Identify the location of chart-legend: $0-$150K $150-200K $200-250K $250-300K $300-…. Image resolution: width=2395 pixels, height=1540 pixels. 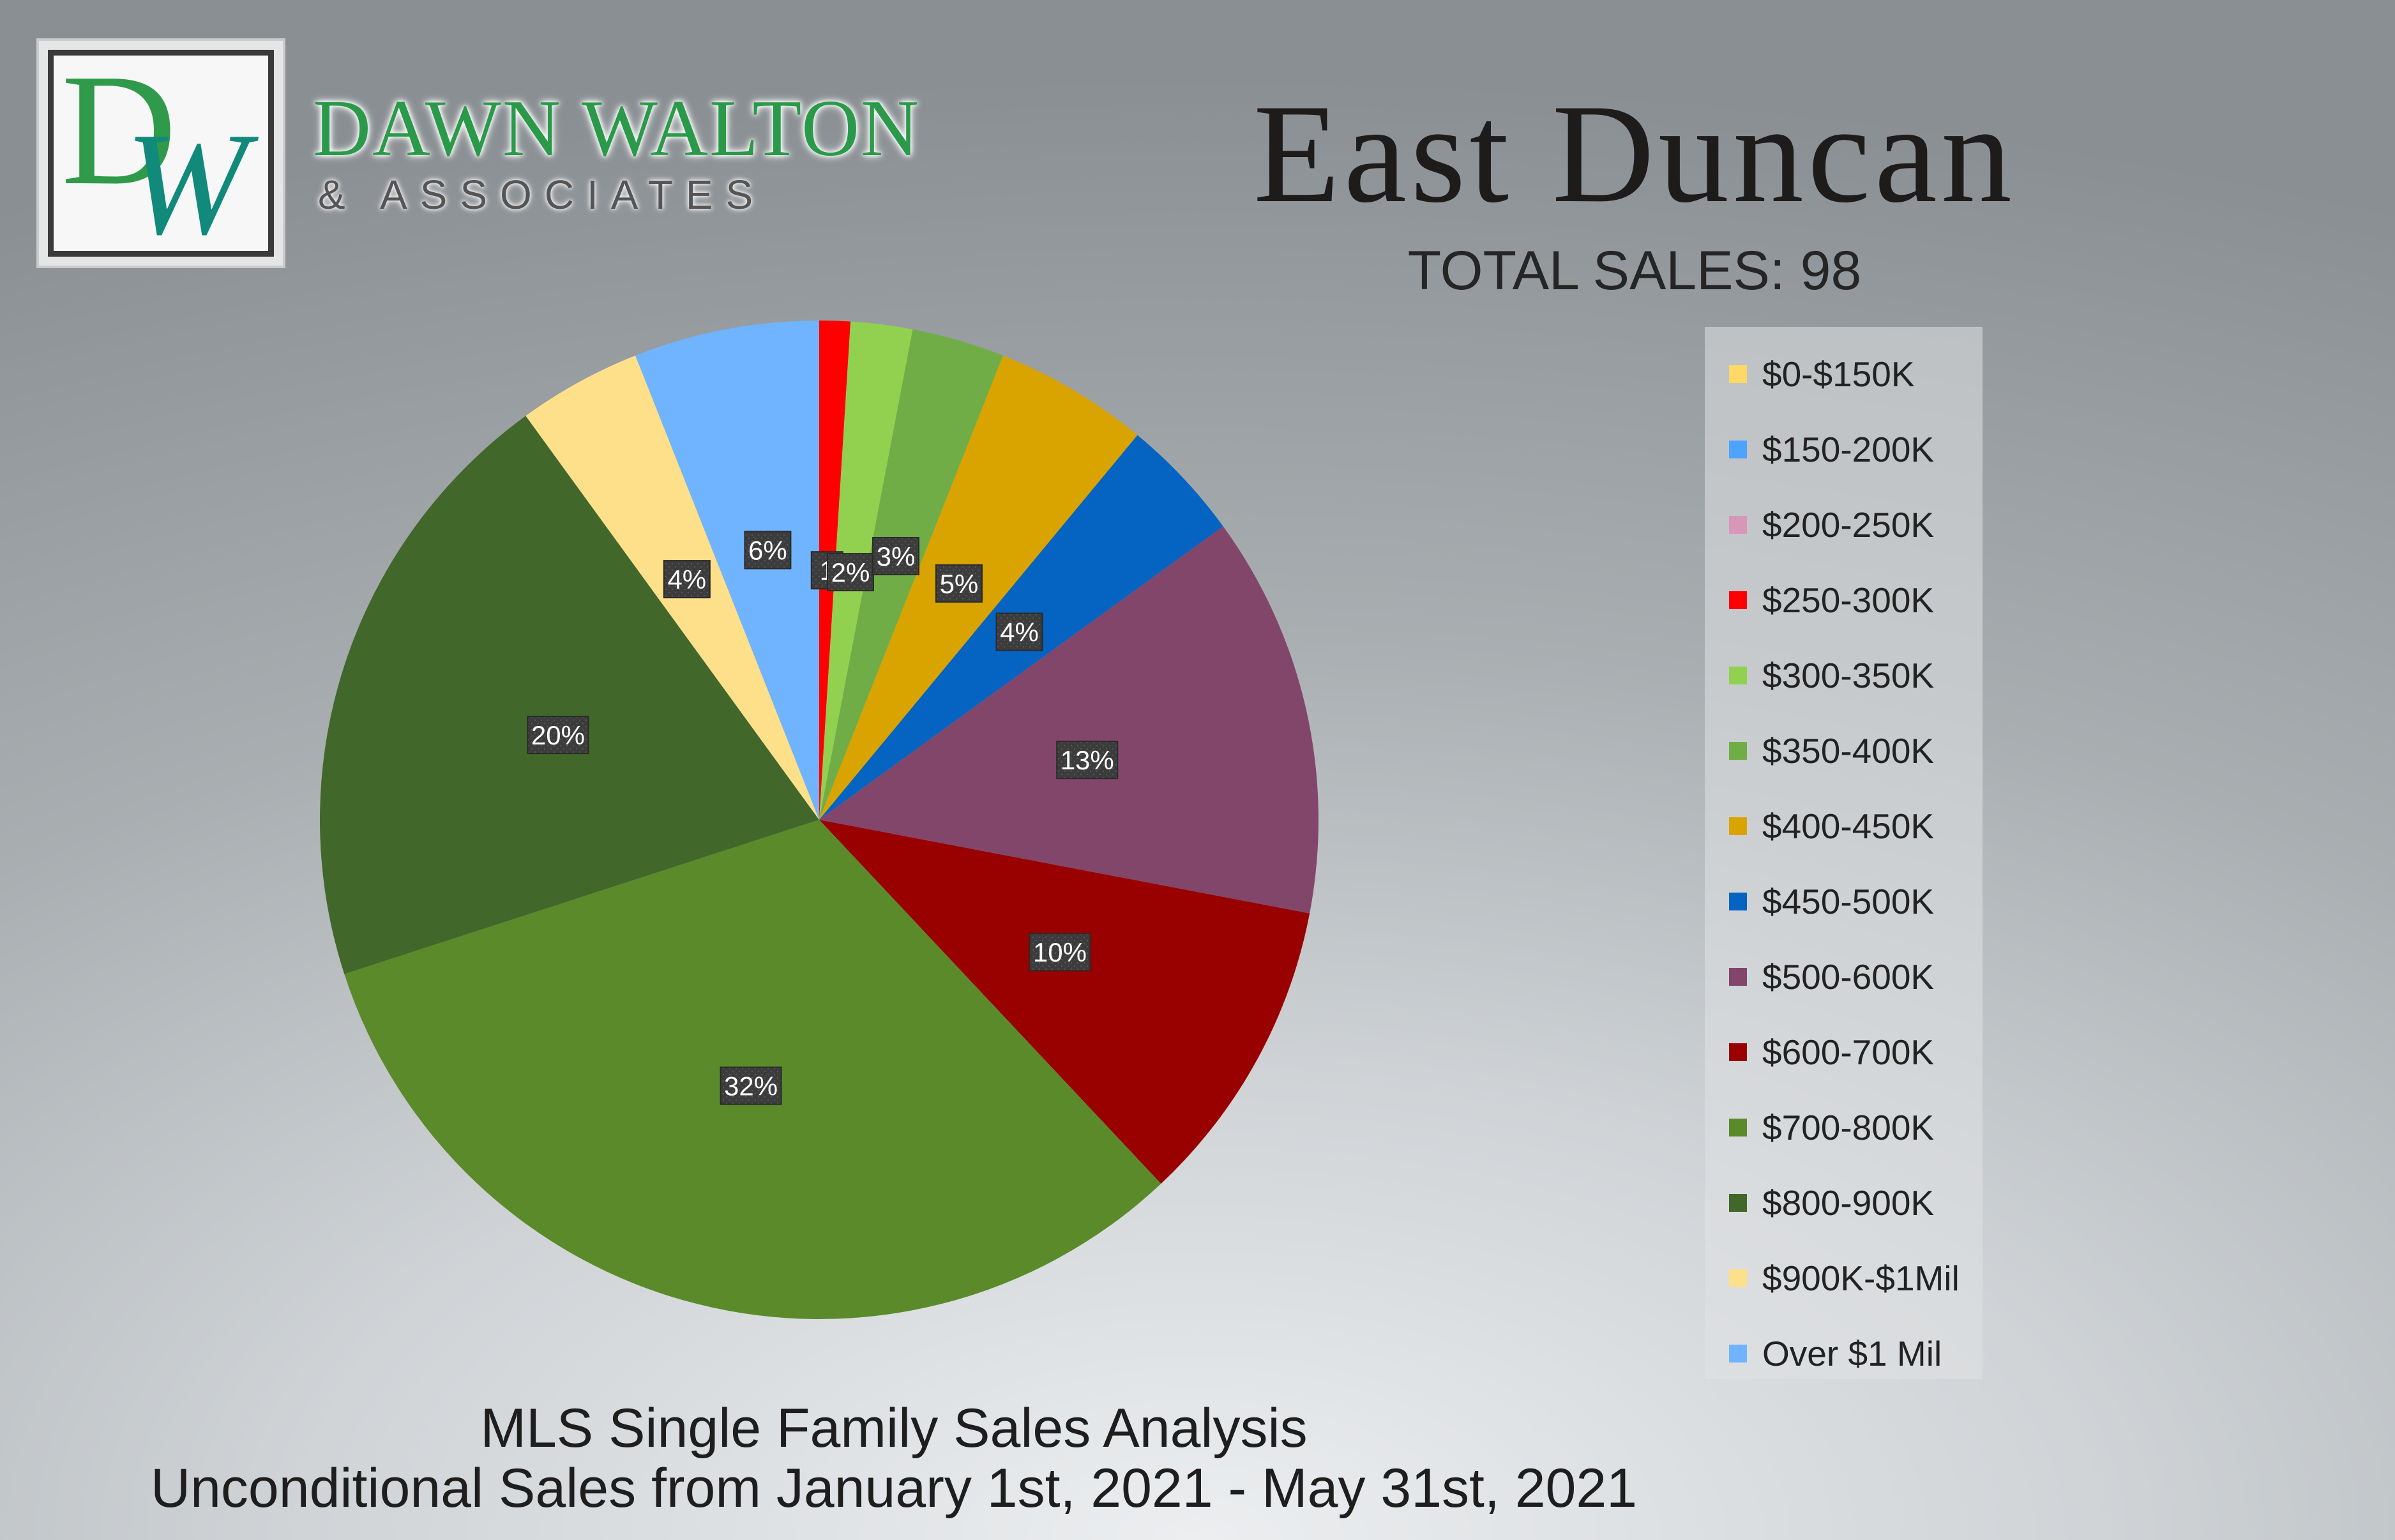
(1844, 853).